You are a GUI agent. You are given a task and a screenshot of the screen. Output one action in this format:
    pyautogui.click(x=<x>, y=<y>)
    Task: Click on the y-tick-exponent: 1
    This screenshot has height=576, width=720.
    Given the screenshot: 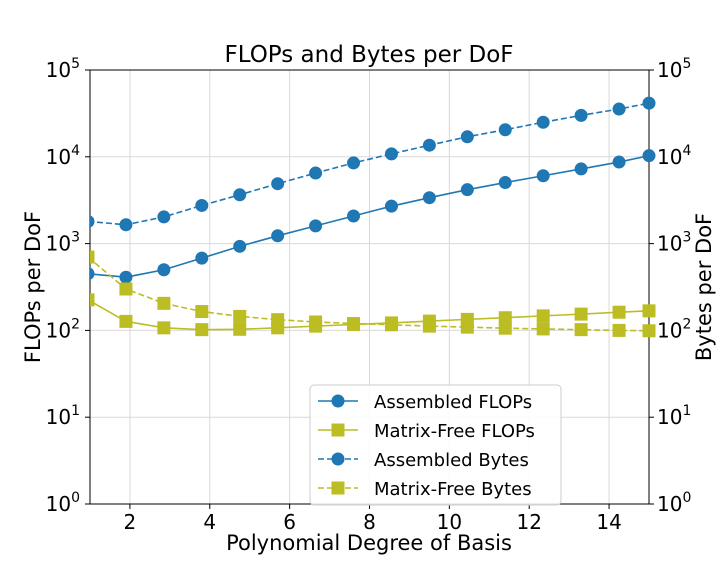 What is the action you would take?
    pyautogui.click(x=686, y=411)
    